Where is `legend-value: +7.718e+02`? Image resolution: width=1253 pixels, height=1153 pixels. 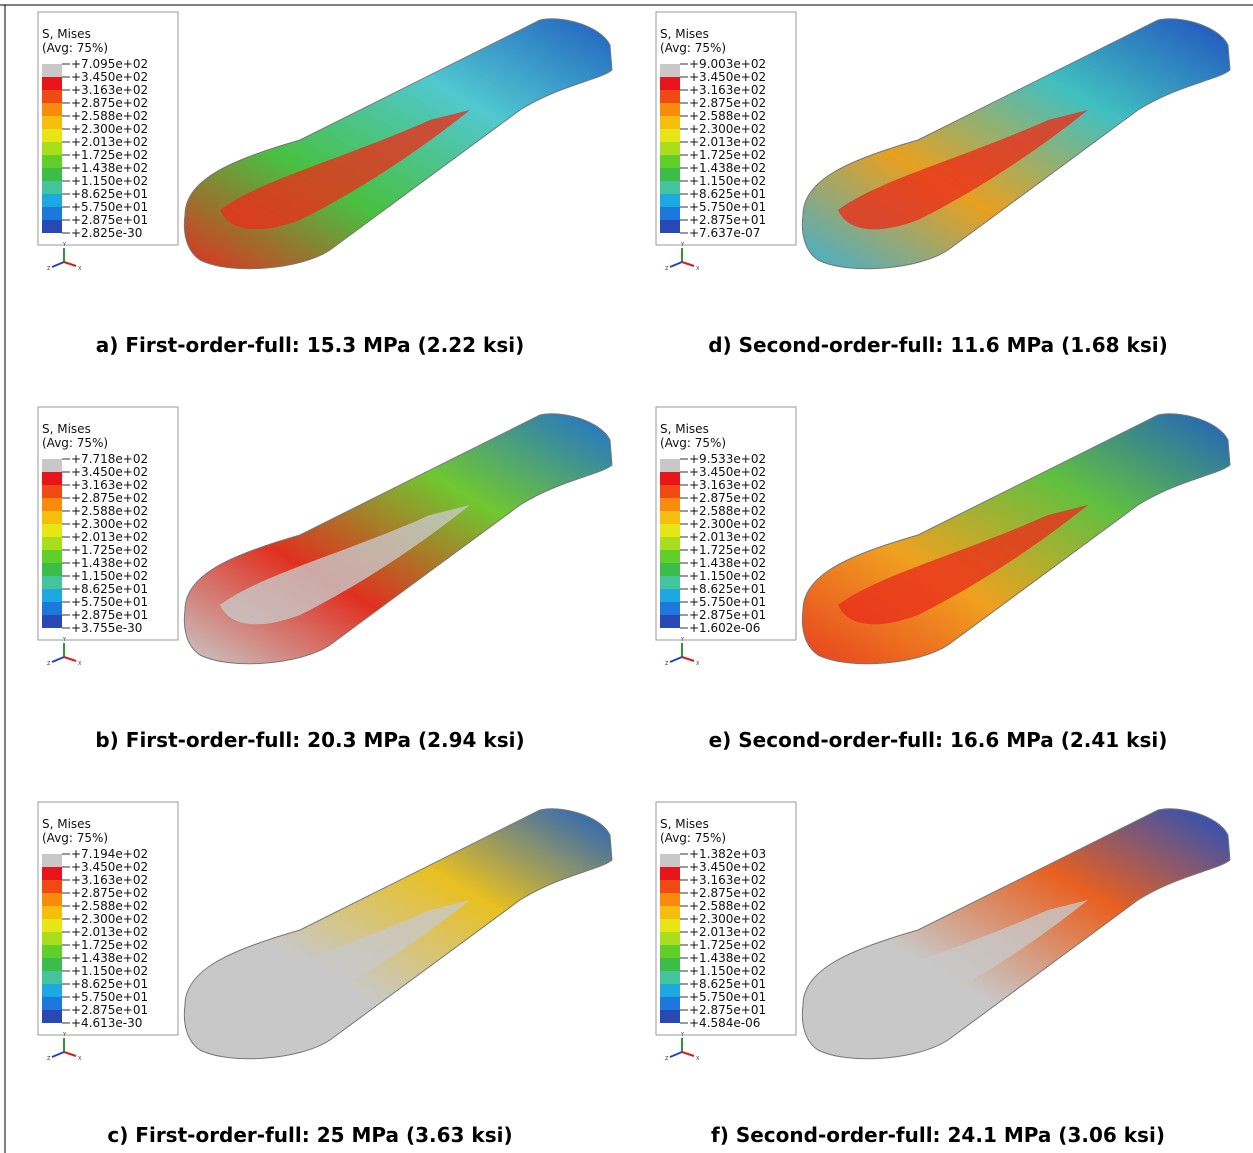
legend-value: +7.718e+02 is located at coordinates (109, 459).